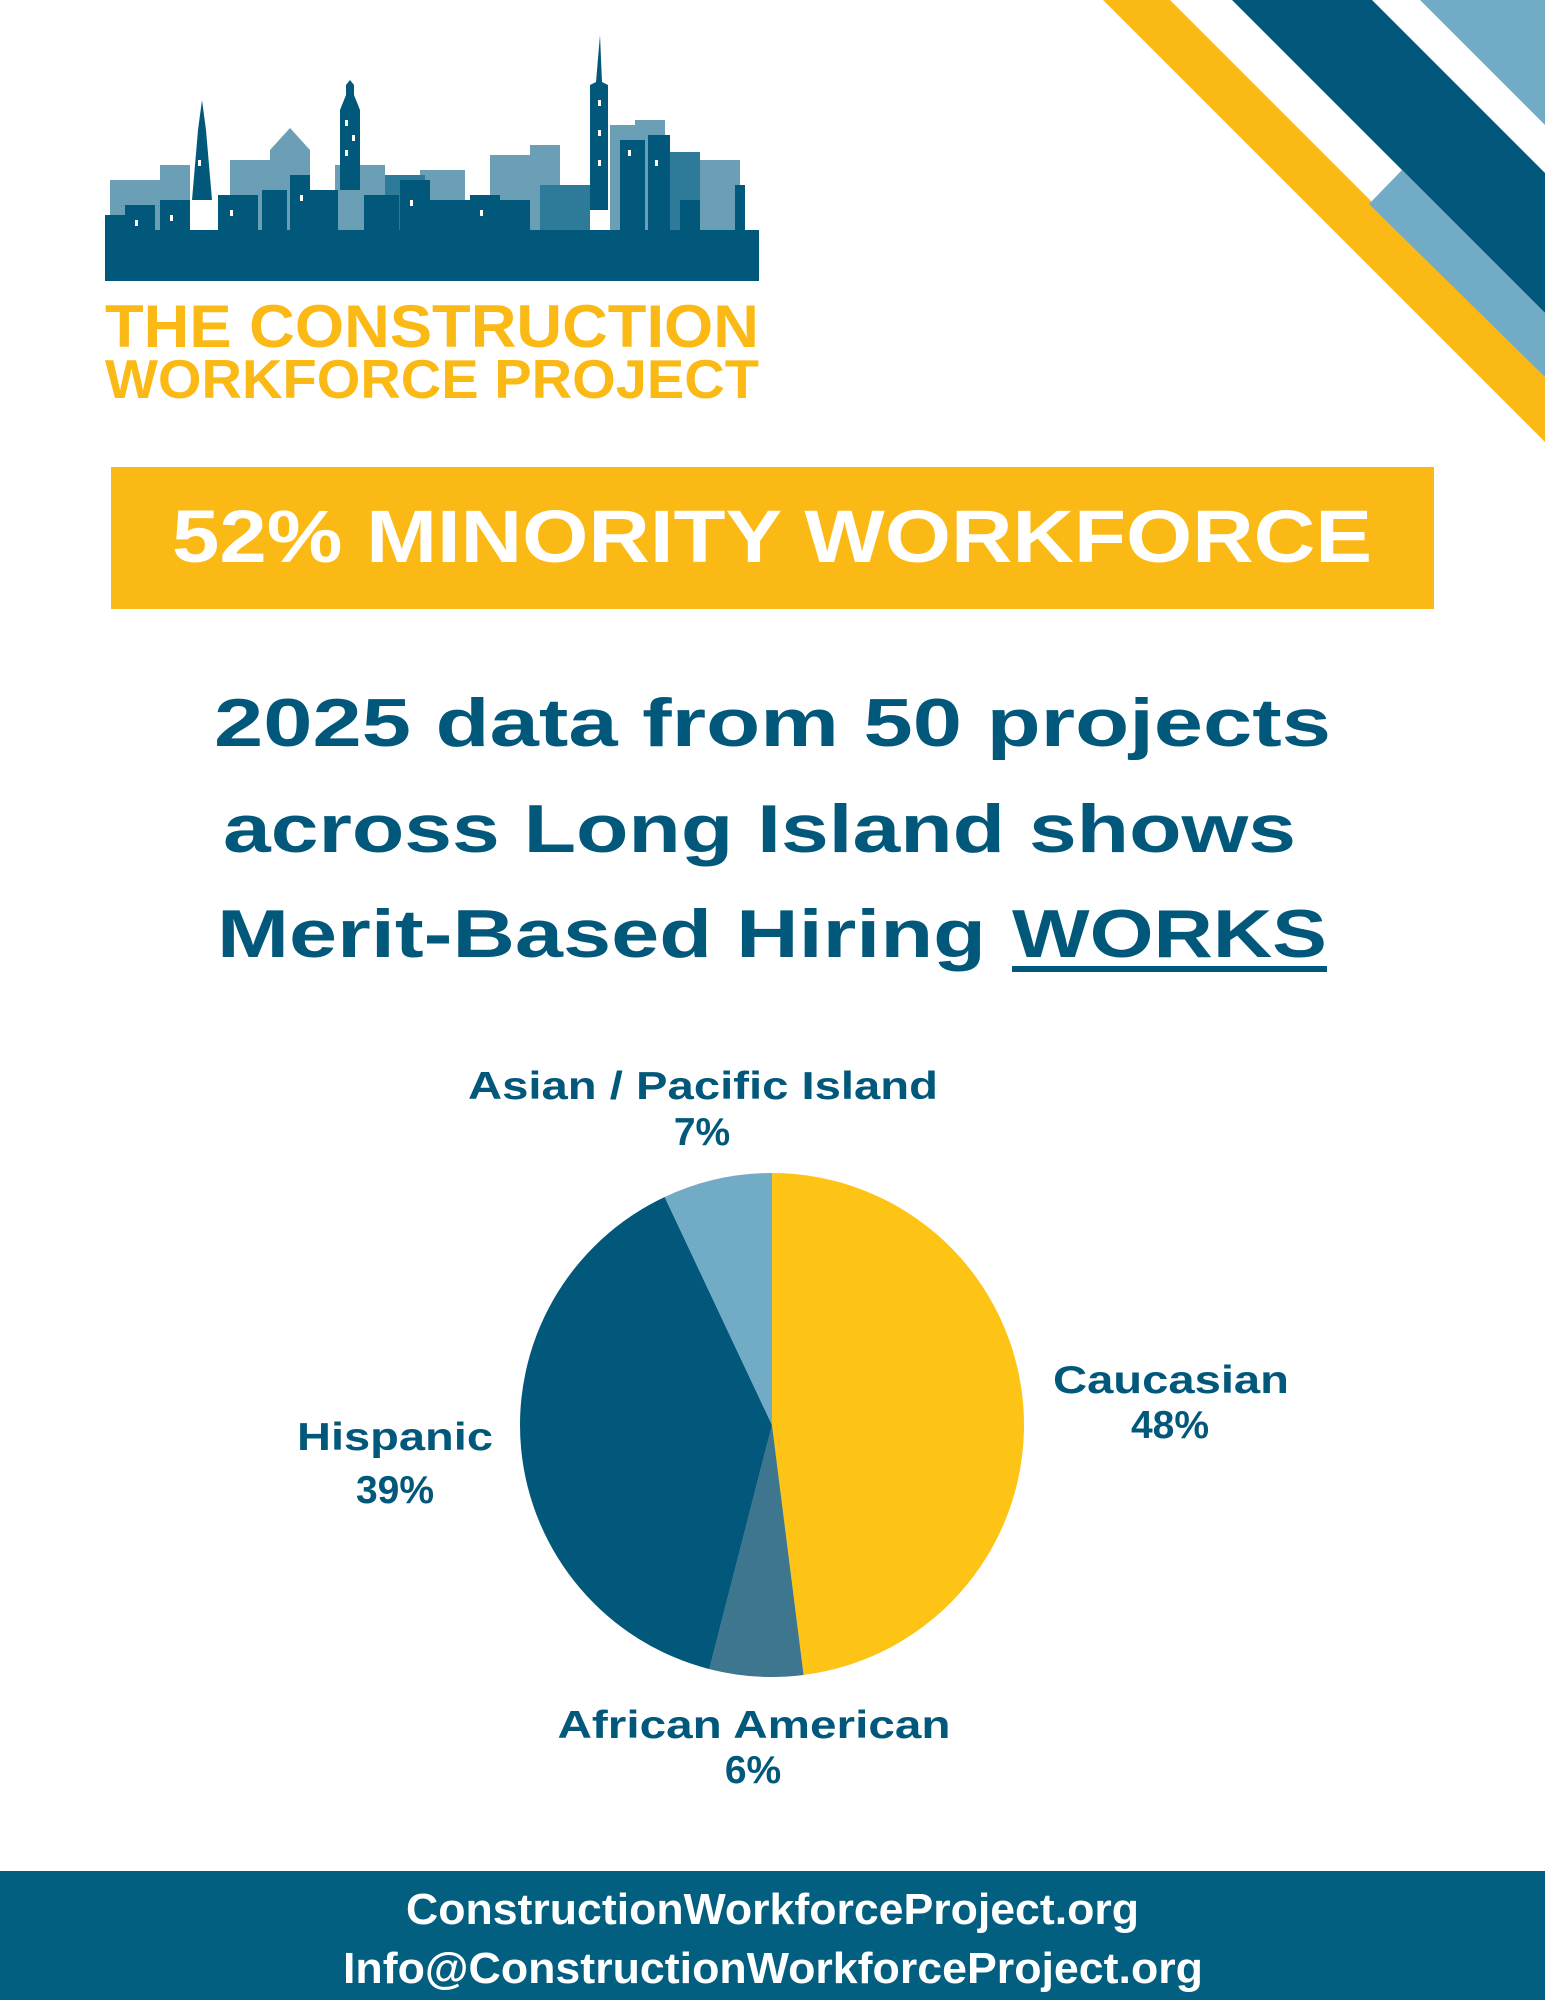  Describe the element at coordinates (756, 1551) in the screenshot. I see `pie-slice-african-american` at that location.